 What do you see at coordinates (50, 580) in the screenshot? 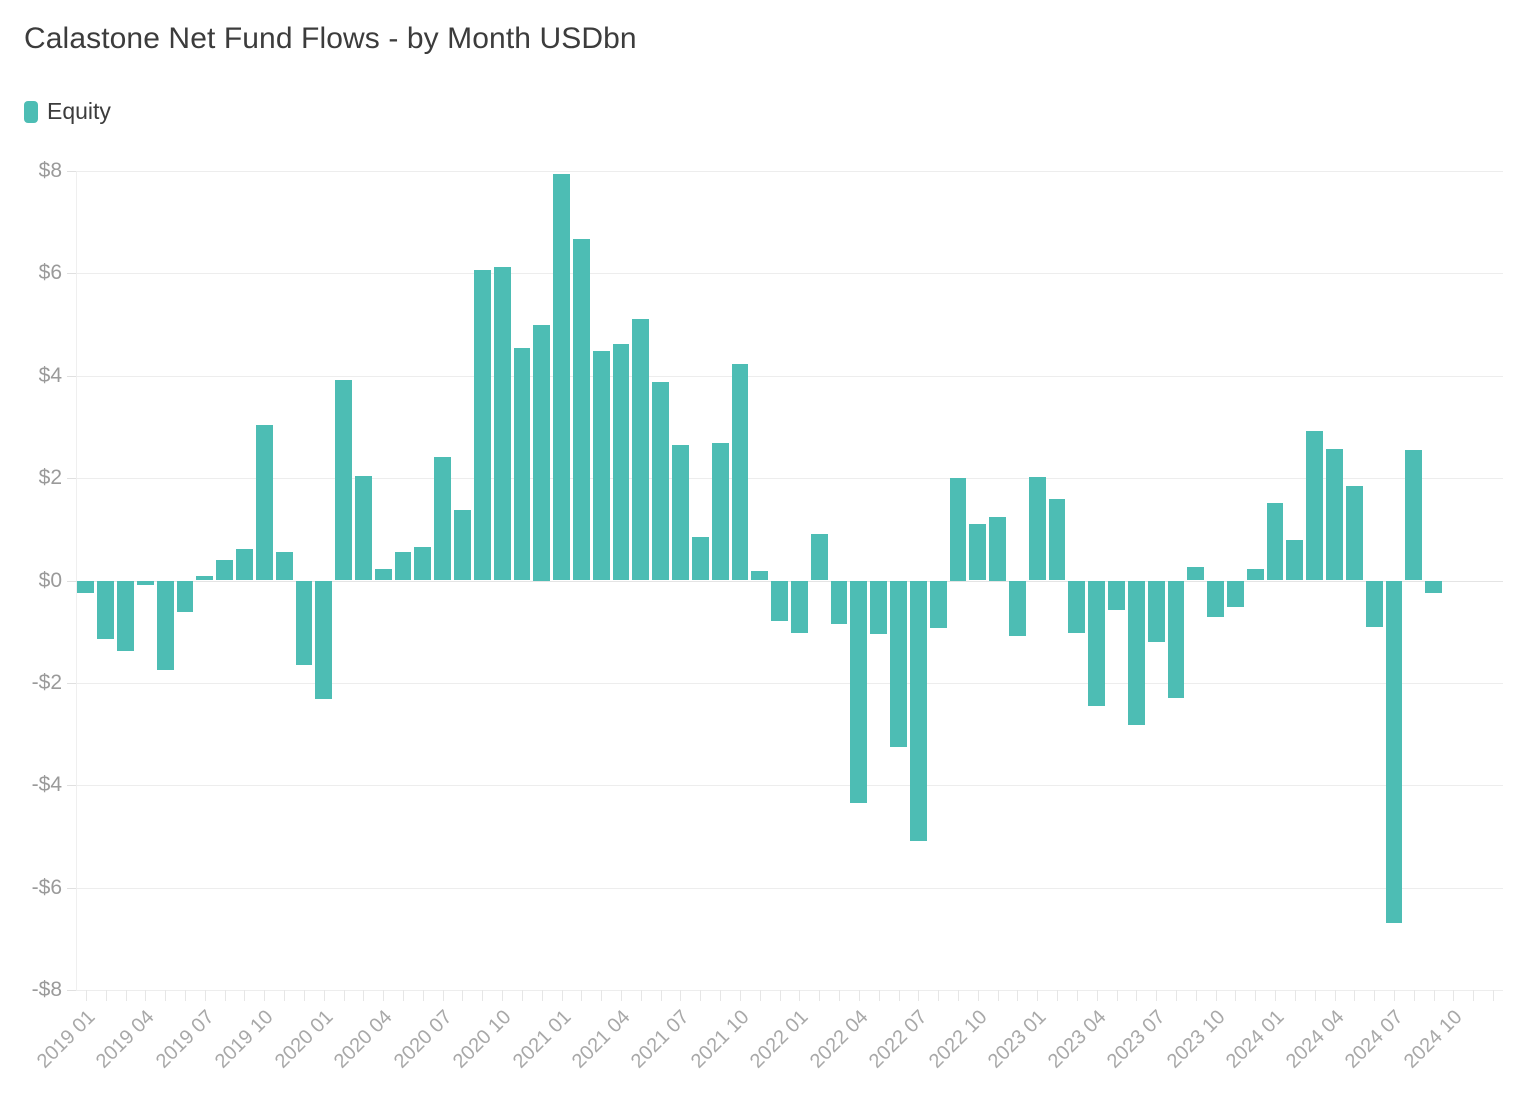
I see `y-axis-label: $0` at bounding box center [50, 580].